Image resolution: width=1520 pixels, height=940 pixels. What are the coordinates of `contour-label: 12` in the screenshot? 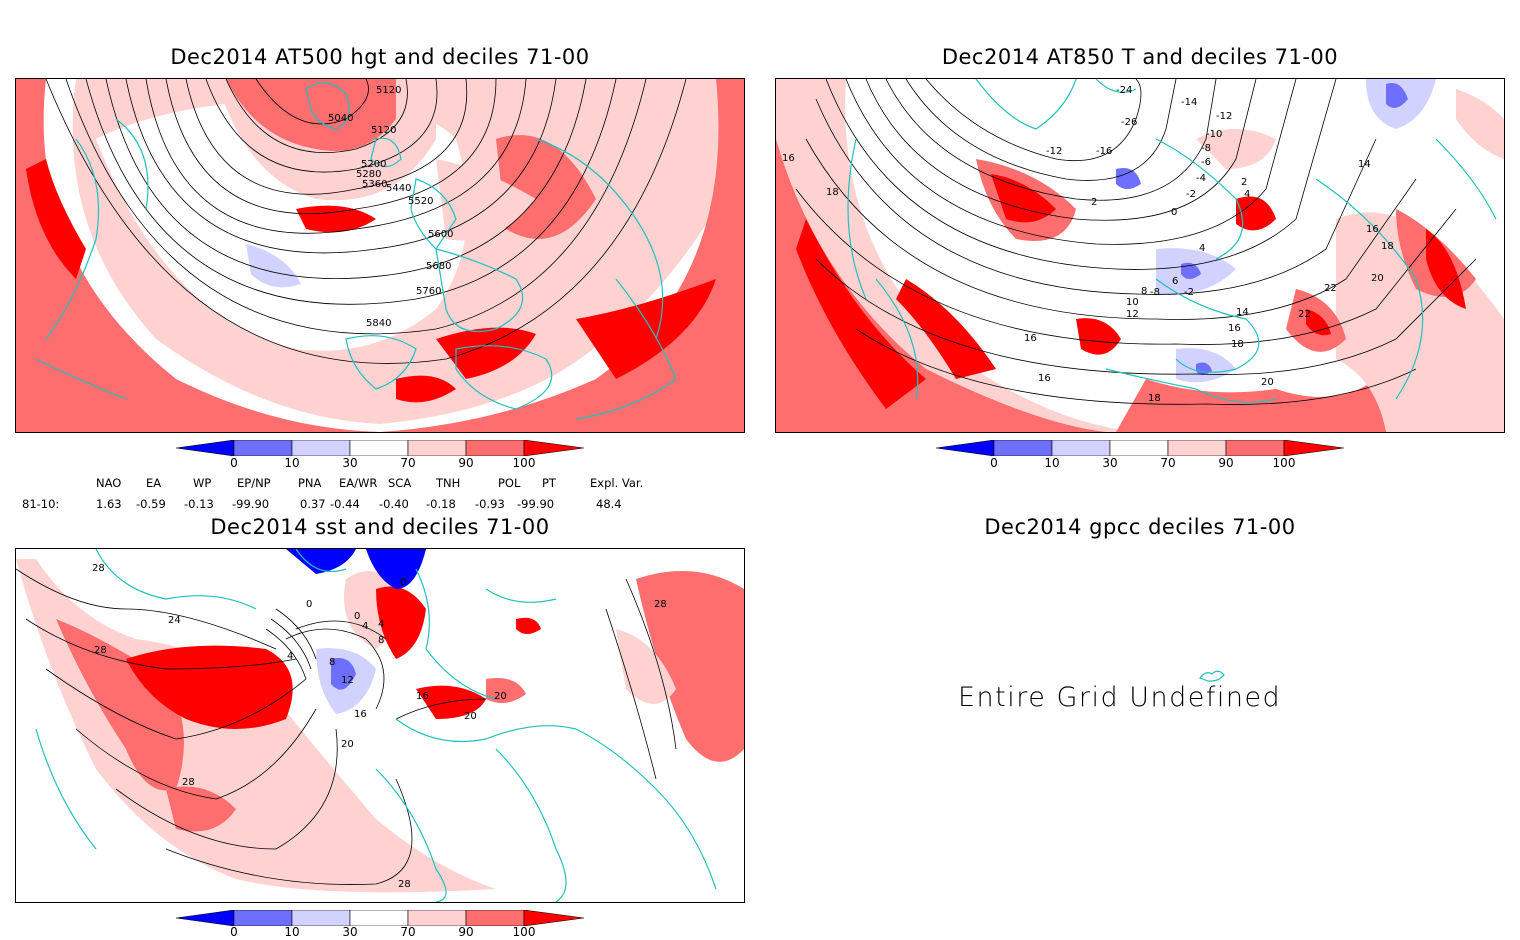 It's located at (347, 680).